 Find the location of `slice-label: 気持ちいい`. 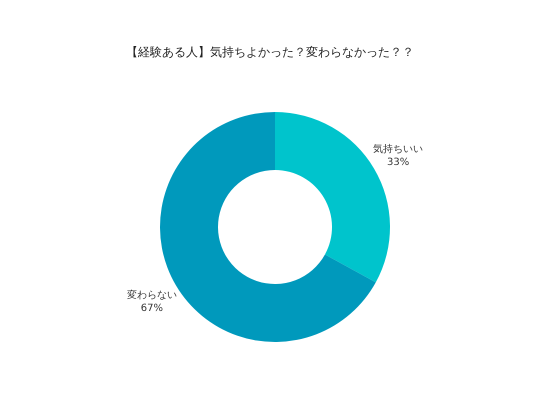

slice-label: 気持ちいい is located at coordinates (398, 149).